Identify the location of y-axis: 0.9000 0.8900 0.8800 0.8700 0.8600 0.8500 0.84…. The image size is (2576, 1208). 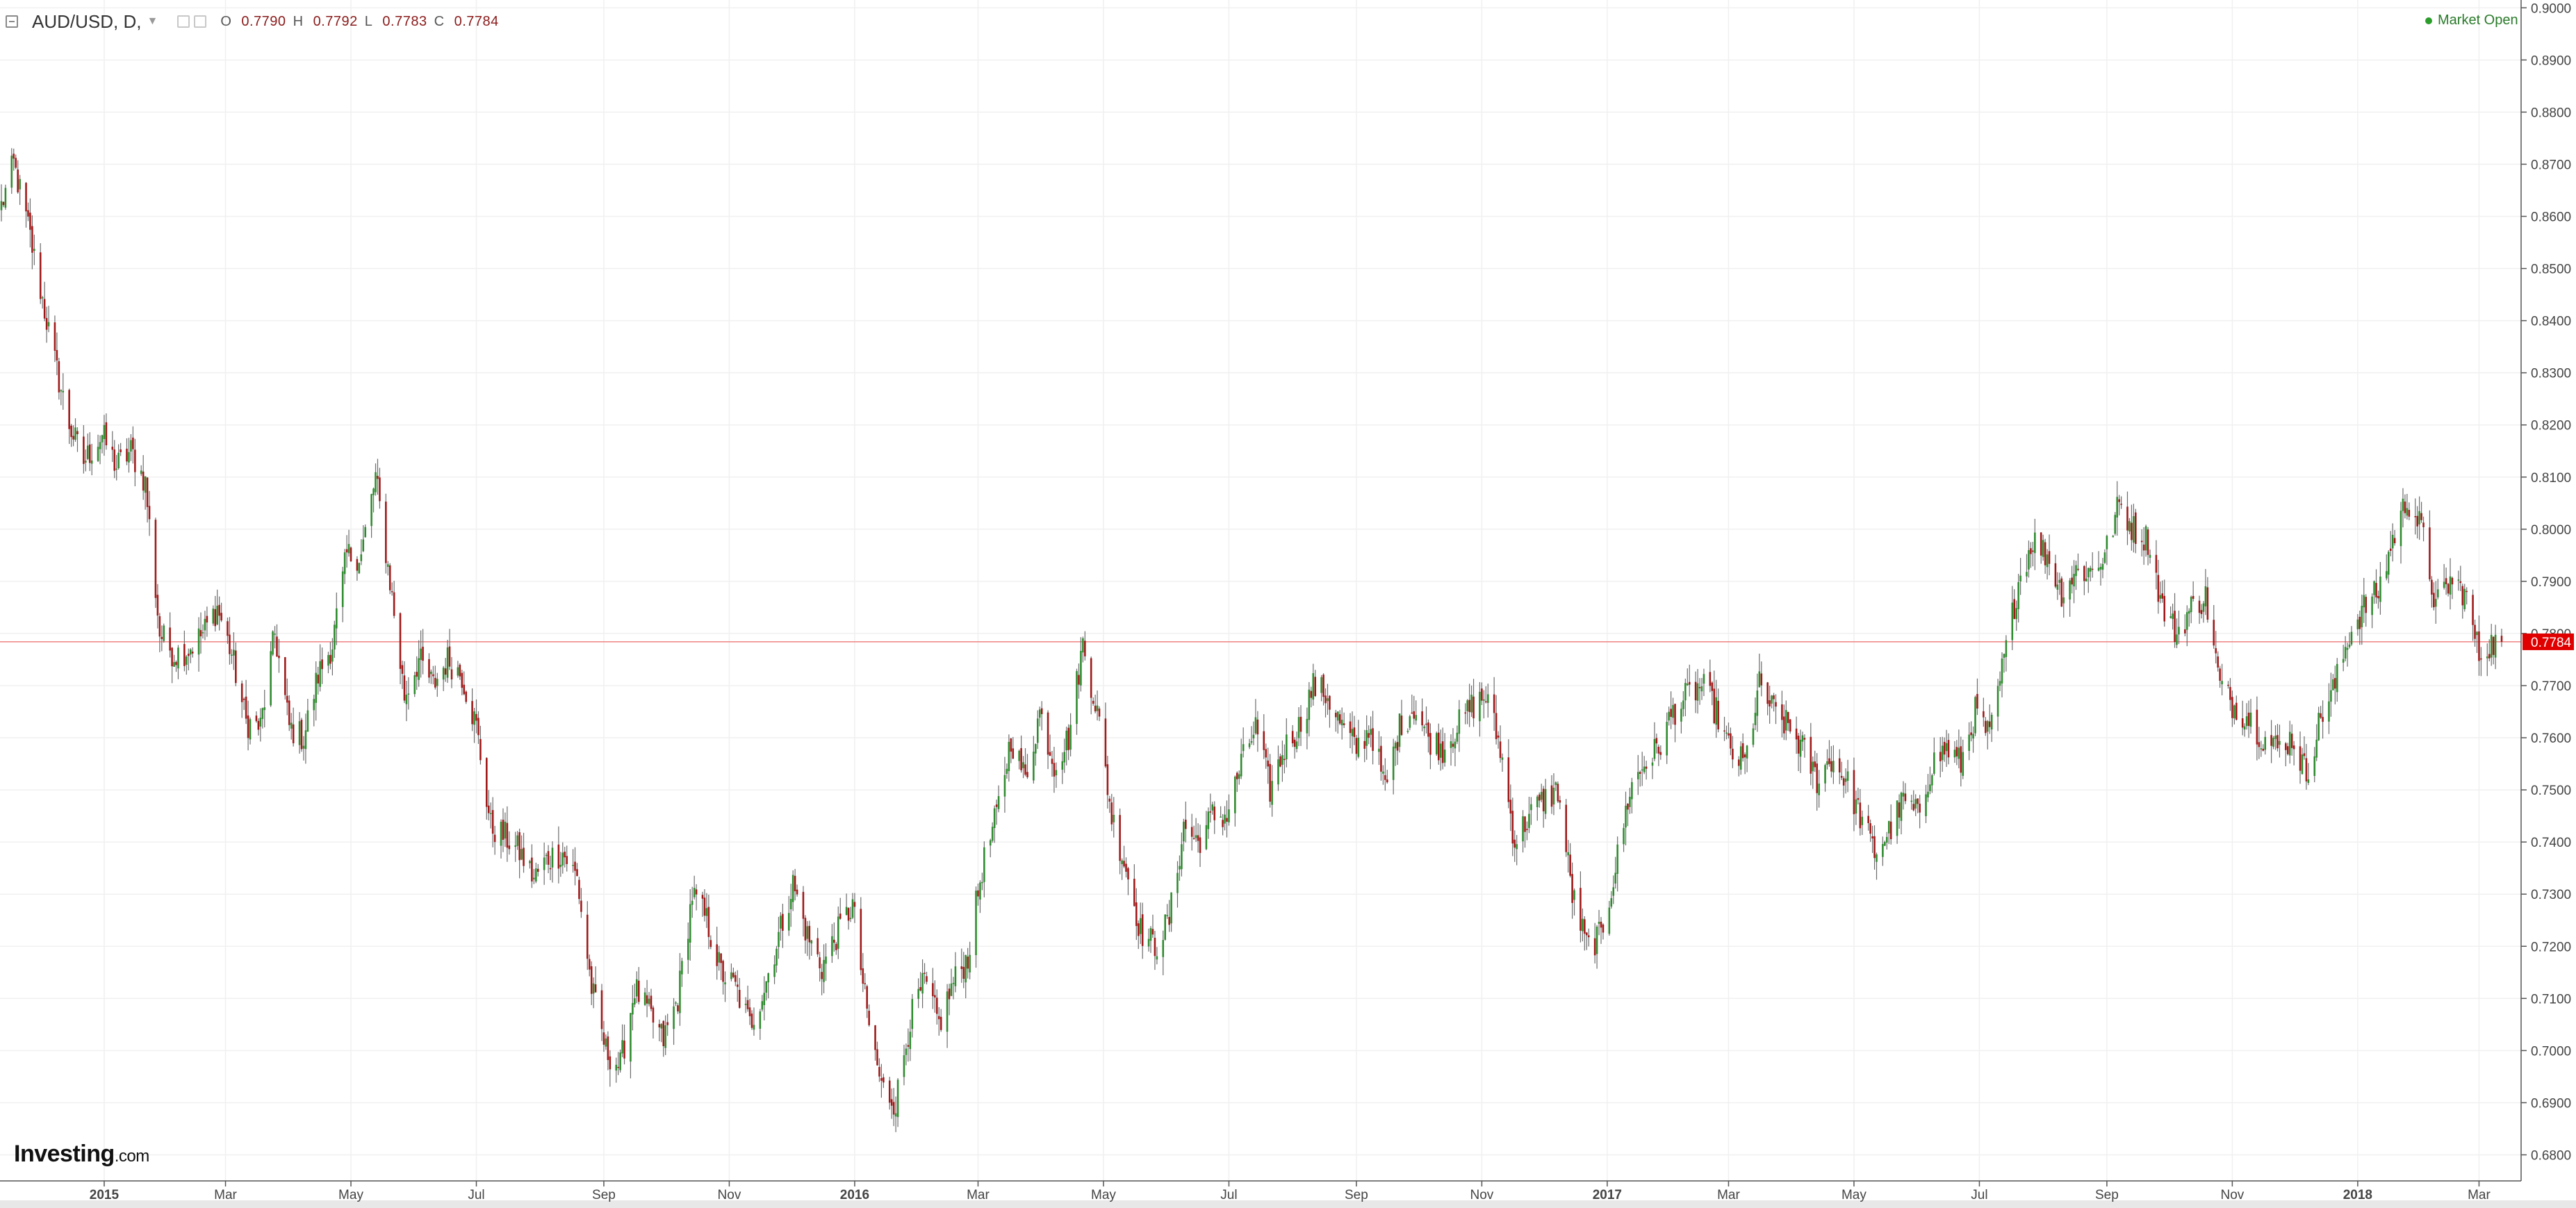
(2546, 582).